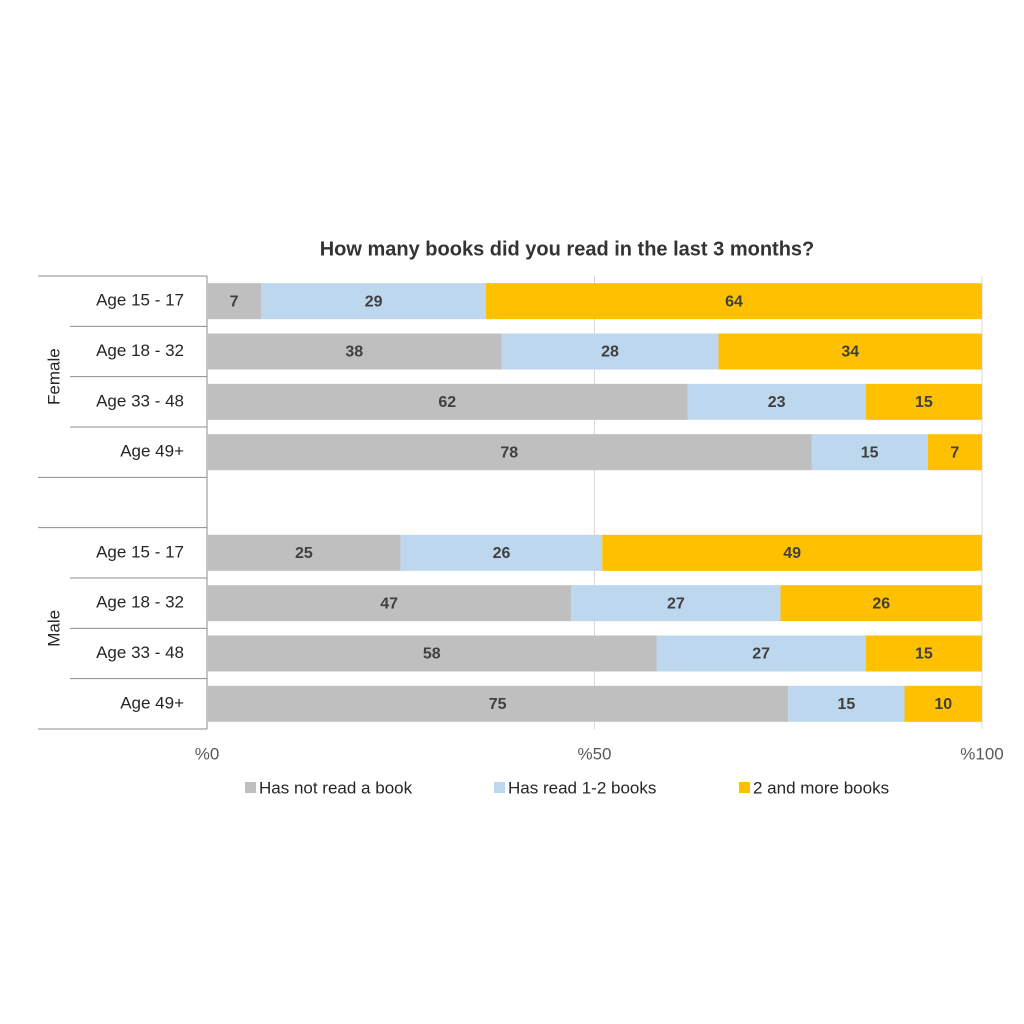 This screenshot has height=1024, width=1024. I want to click on data-label: 38, so click(354, 352).